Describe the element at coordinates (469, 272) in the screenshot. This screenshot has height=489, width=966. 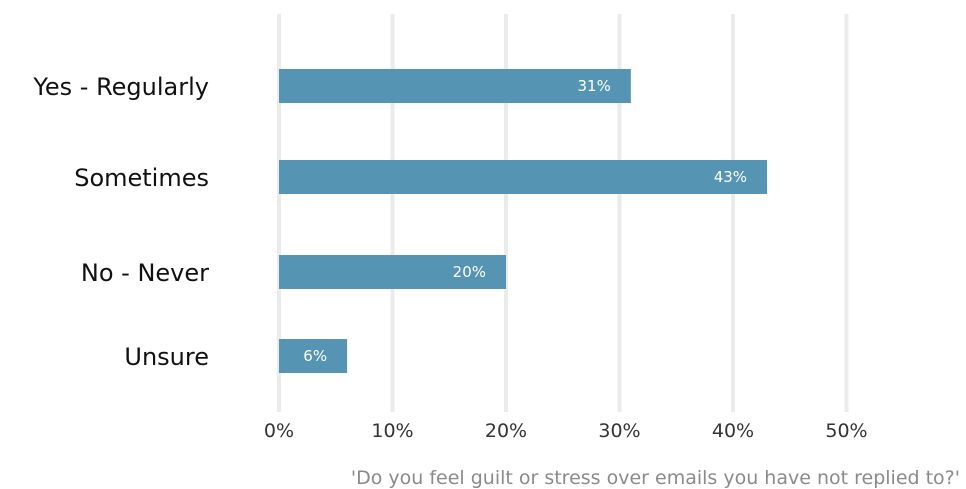
I see `bar-value-label: 20%` at that location.